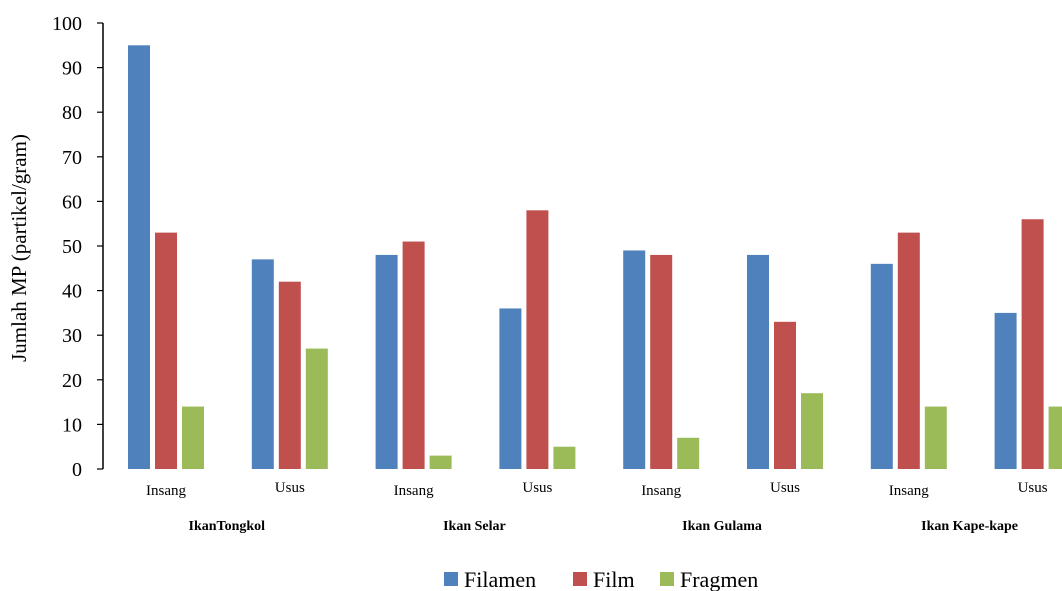 The height and width of the screenshot is (591, 1062). Describe the element at coordinates (72, 425) in the screenshot. I see `y-tick-label: 10` at that location.